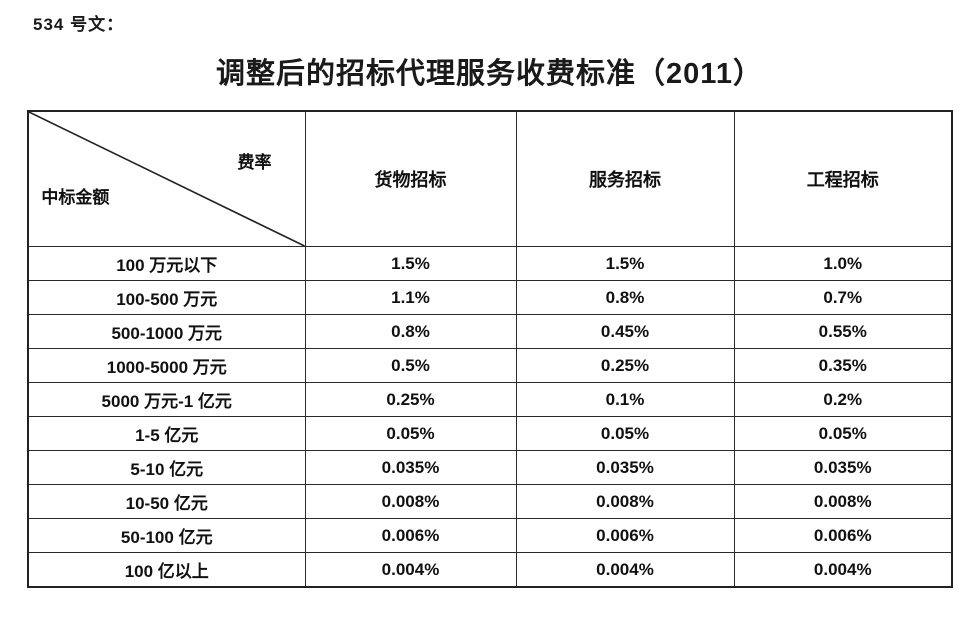 The height and width of the screenshot is (629, 979). Describe the element at coordinates (410, 331) in the screenshot. I see `cell-goods: 0.8%` at that location.